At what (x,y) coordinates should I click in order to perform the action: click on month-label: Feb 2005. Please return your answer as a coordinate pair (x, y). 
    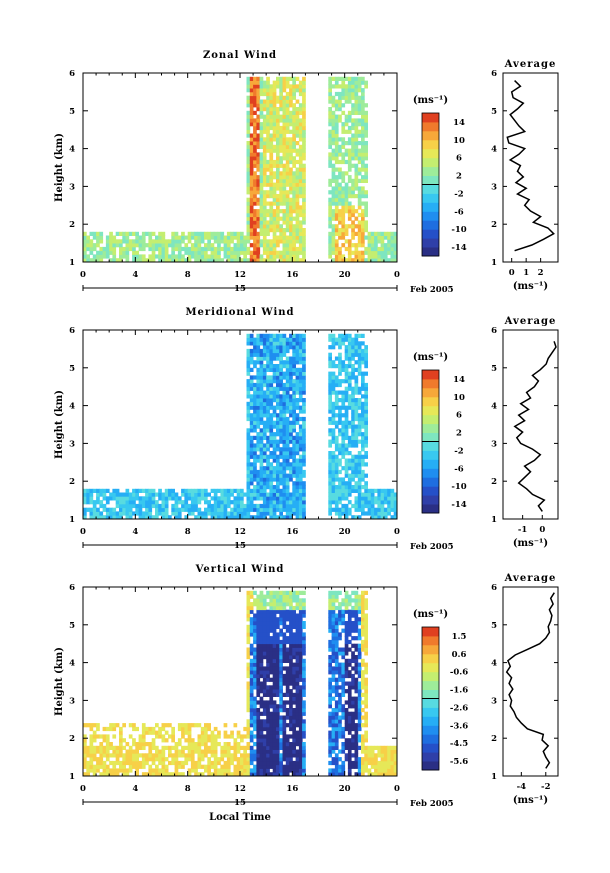
    Looking at the image, I should click on (432, 547).